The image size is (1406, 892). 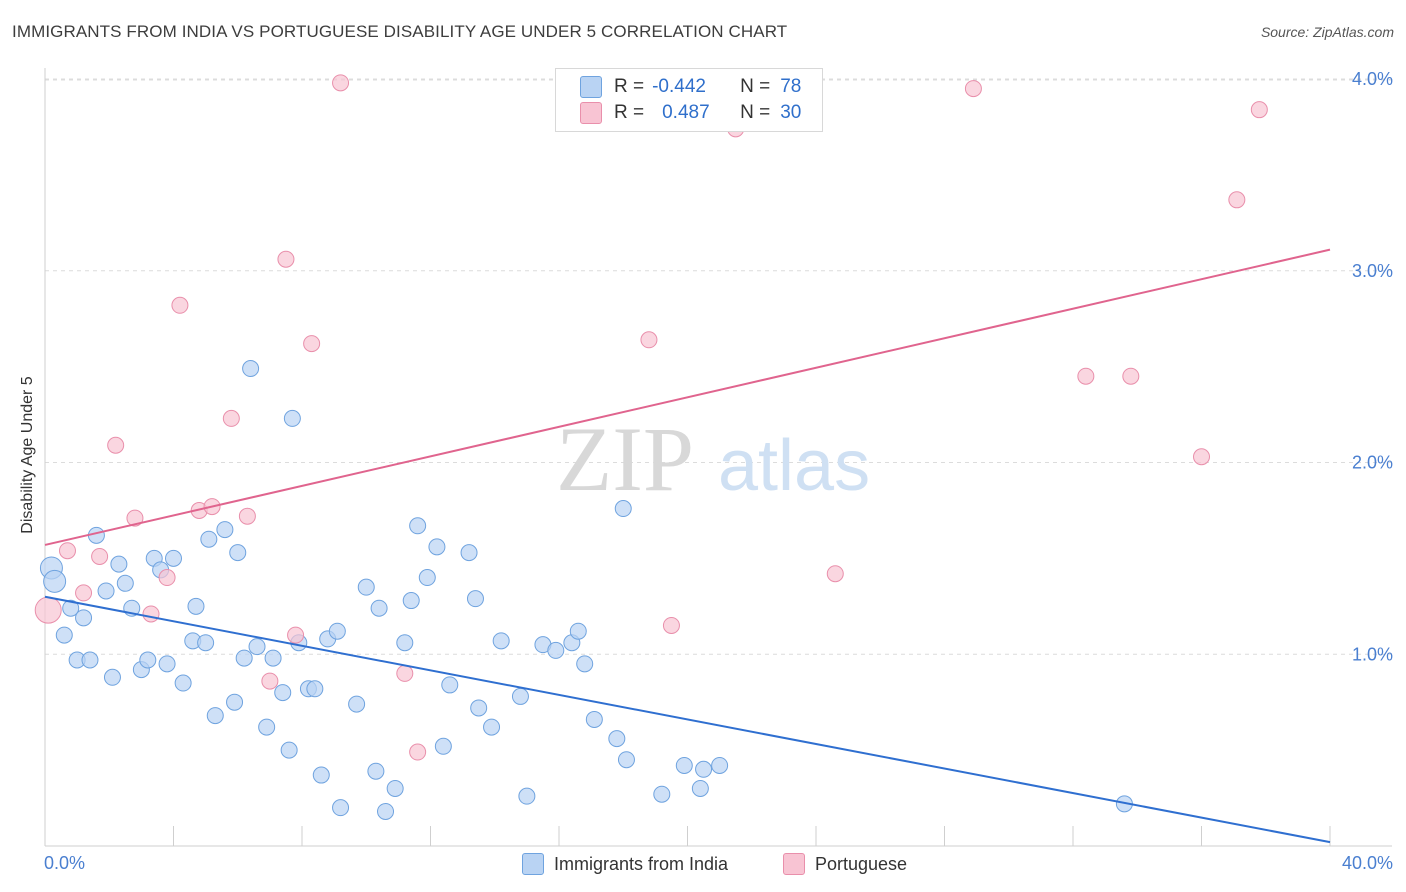 What do you see at coordinates (1372, 79) in the screenshot?
I see `y-tick-label: 4.0%` at bounding box center [1372, 79].